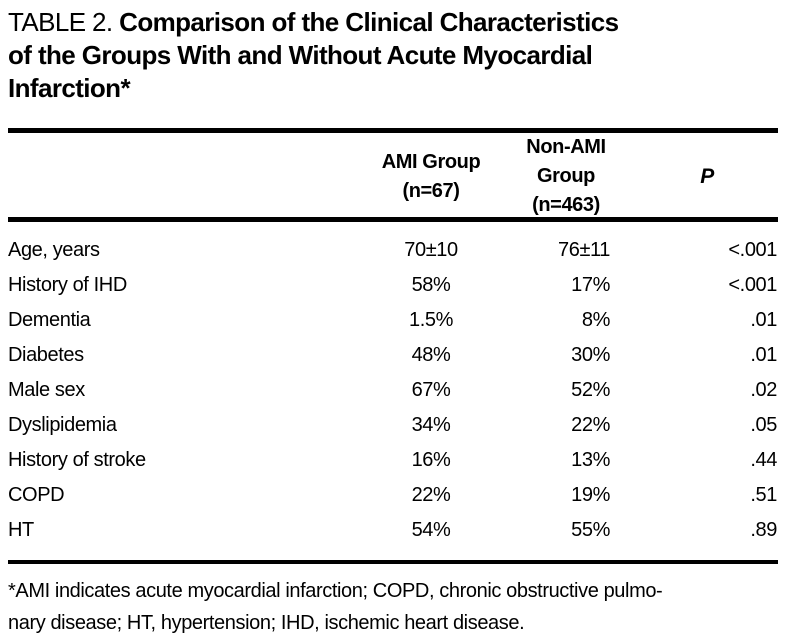 The height and width of the screenshot is (641, 787). I want to click on table-row-dementia: Dementia 1.5% 8% .01, so click(393, 320).